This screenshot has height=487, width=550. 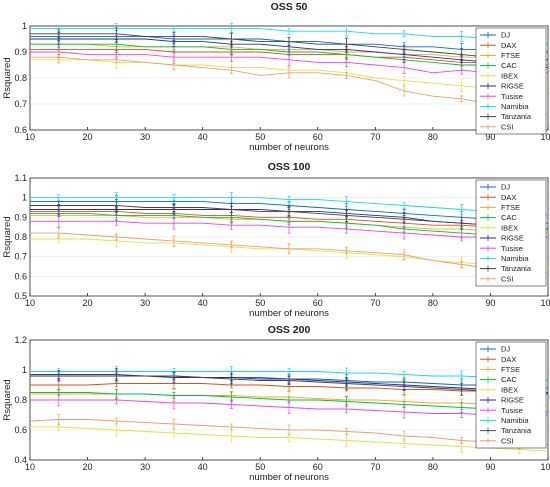 What do you see at coordinates (289, 330) in the screenshot?
I see `chart-title: OSS 200` at bounding box center [289, 330].